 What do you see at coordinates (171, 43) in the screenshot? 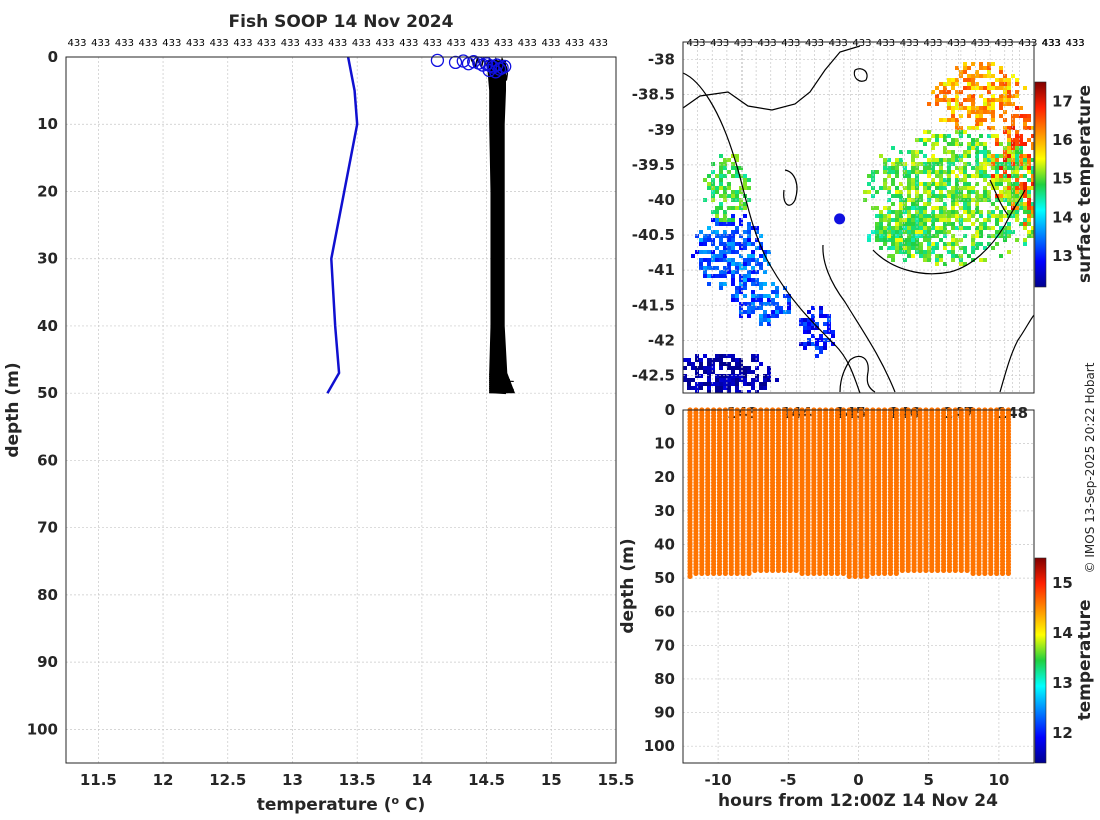
I see `profile-top-label: 433` at bounding box center [171, 43].